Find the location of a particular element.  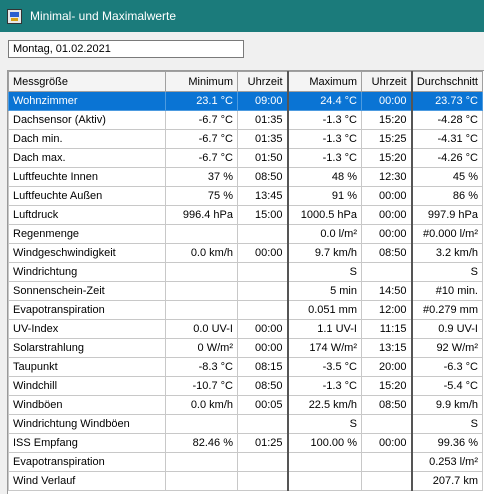

cell-name: Dachsensor (Aktiv) is located at coordinates (87, 120).